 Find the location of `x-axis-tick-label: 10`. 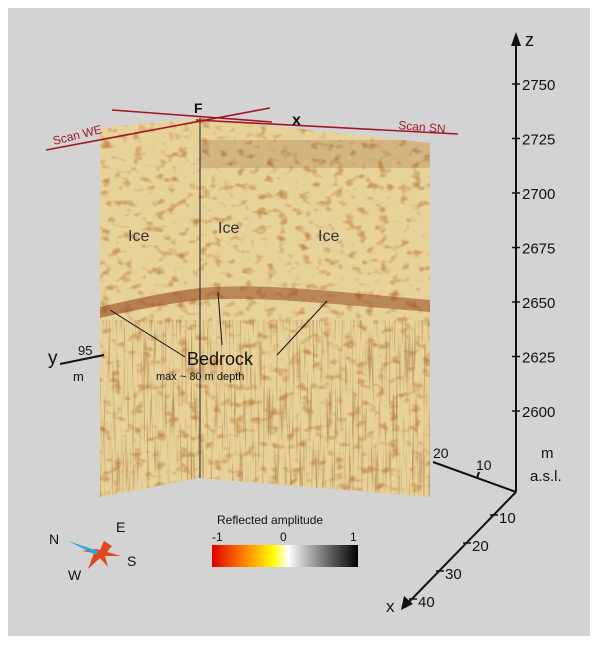

x-axis-tick-label: 10 is located at coordinates (507, 518).